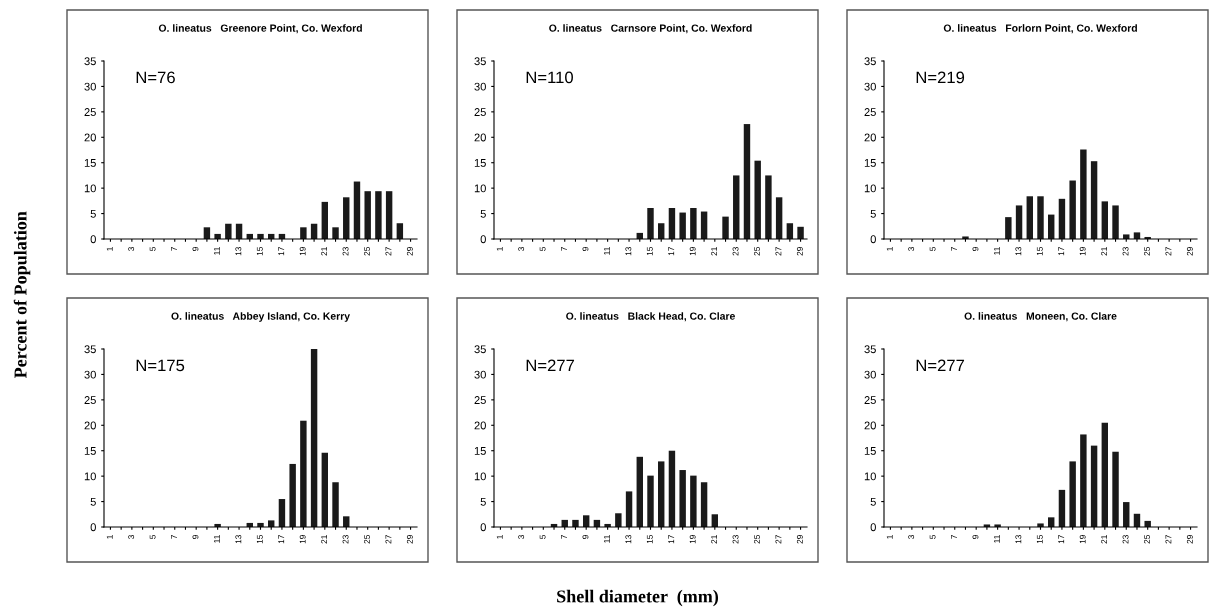 This screenshot has height=614, width=1211. I want to click on chart-title: O. lineatus Greenore Point, Co. Wexford, so click(260, 29).